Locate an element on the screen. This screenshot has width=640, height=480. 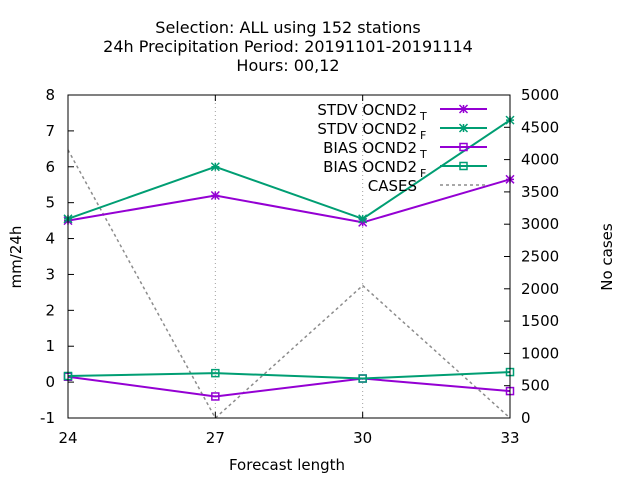
x-tick-label: 33 is located at coordinates (509, 438).